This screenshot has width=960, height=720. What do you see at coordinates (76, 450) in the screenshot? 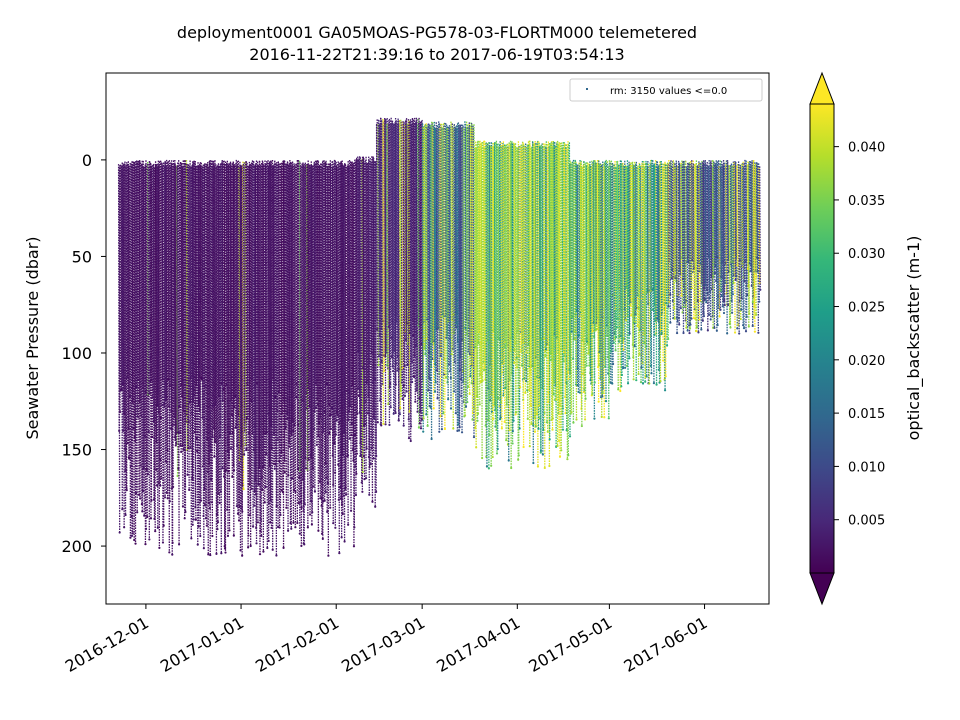
I see `y-tick-label: 150` at bounding box center [76, 450].